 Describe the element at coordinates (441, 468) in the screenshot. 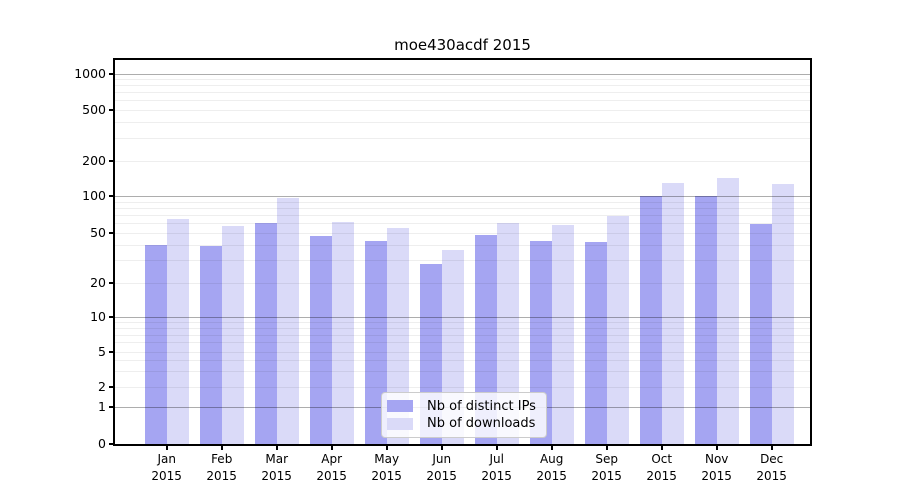

I see `x-tick-label: Jun 2015` at that location.